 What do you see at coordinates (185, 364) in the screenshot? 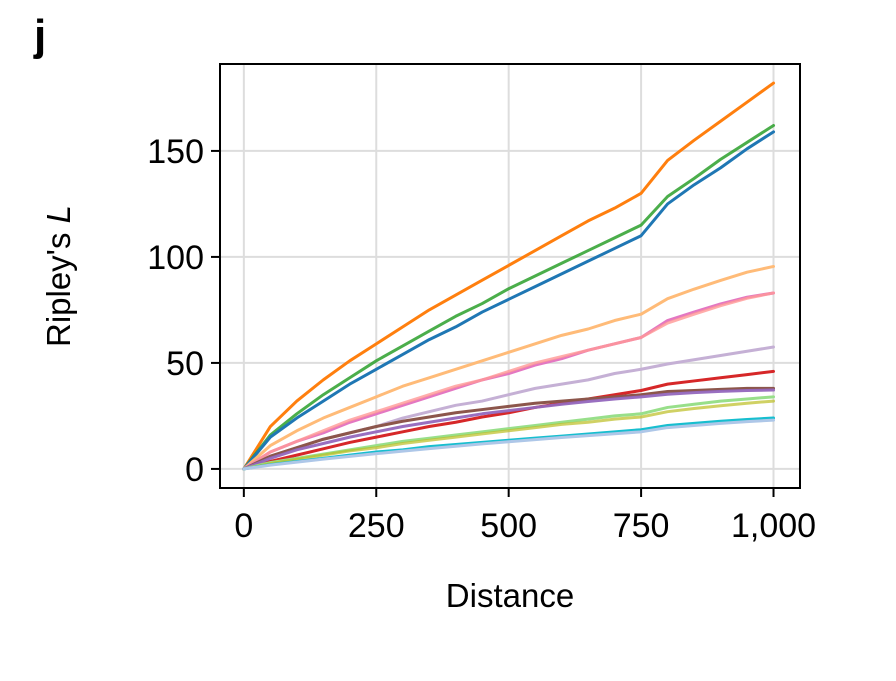
I see `y-tick-label: 50` at bounding box center [185, 364].